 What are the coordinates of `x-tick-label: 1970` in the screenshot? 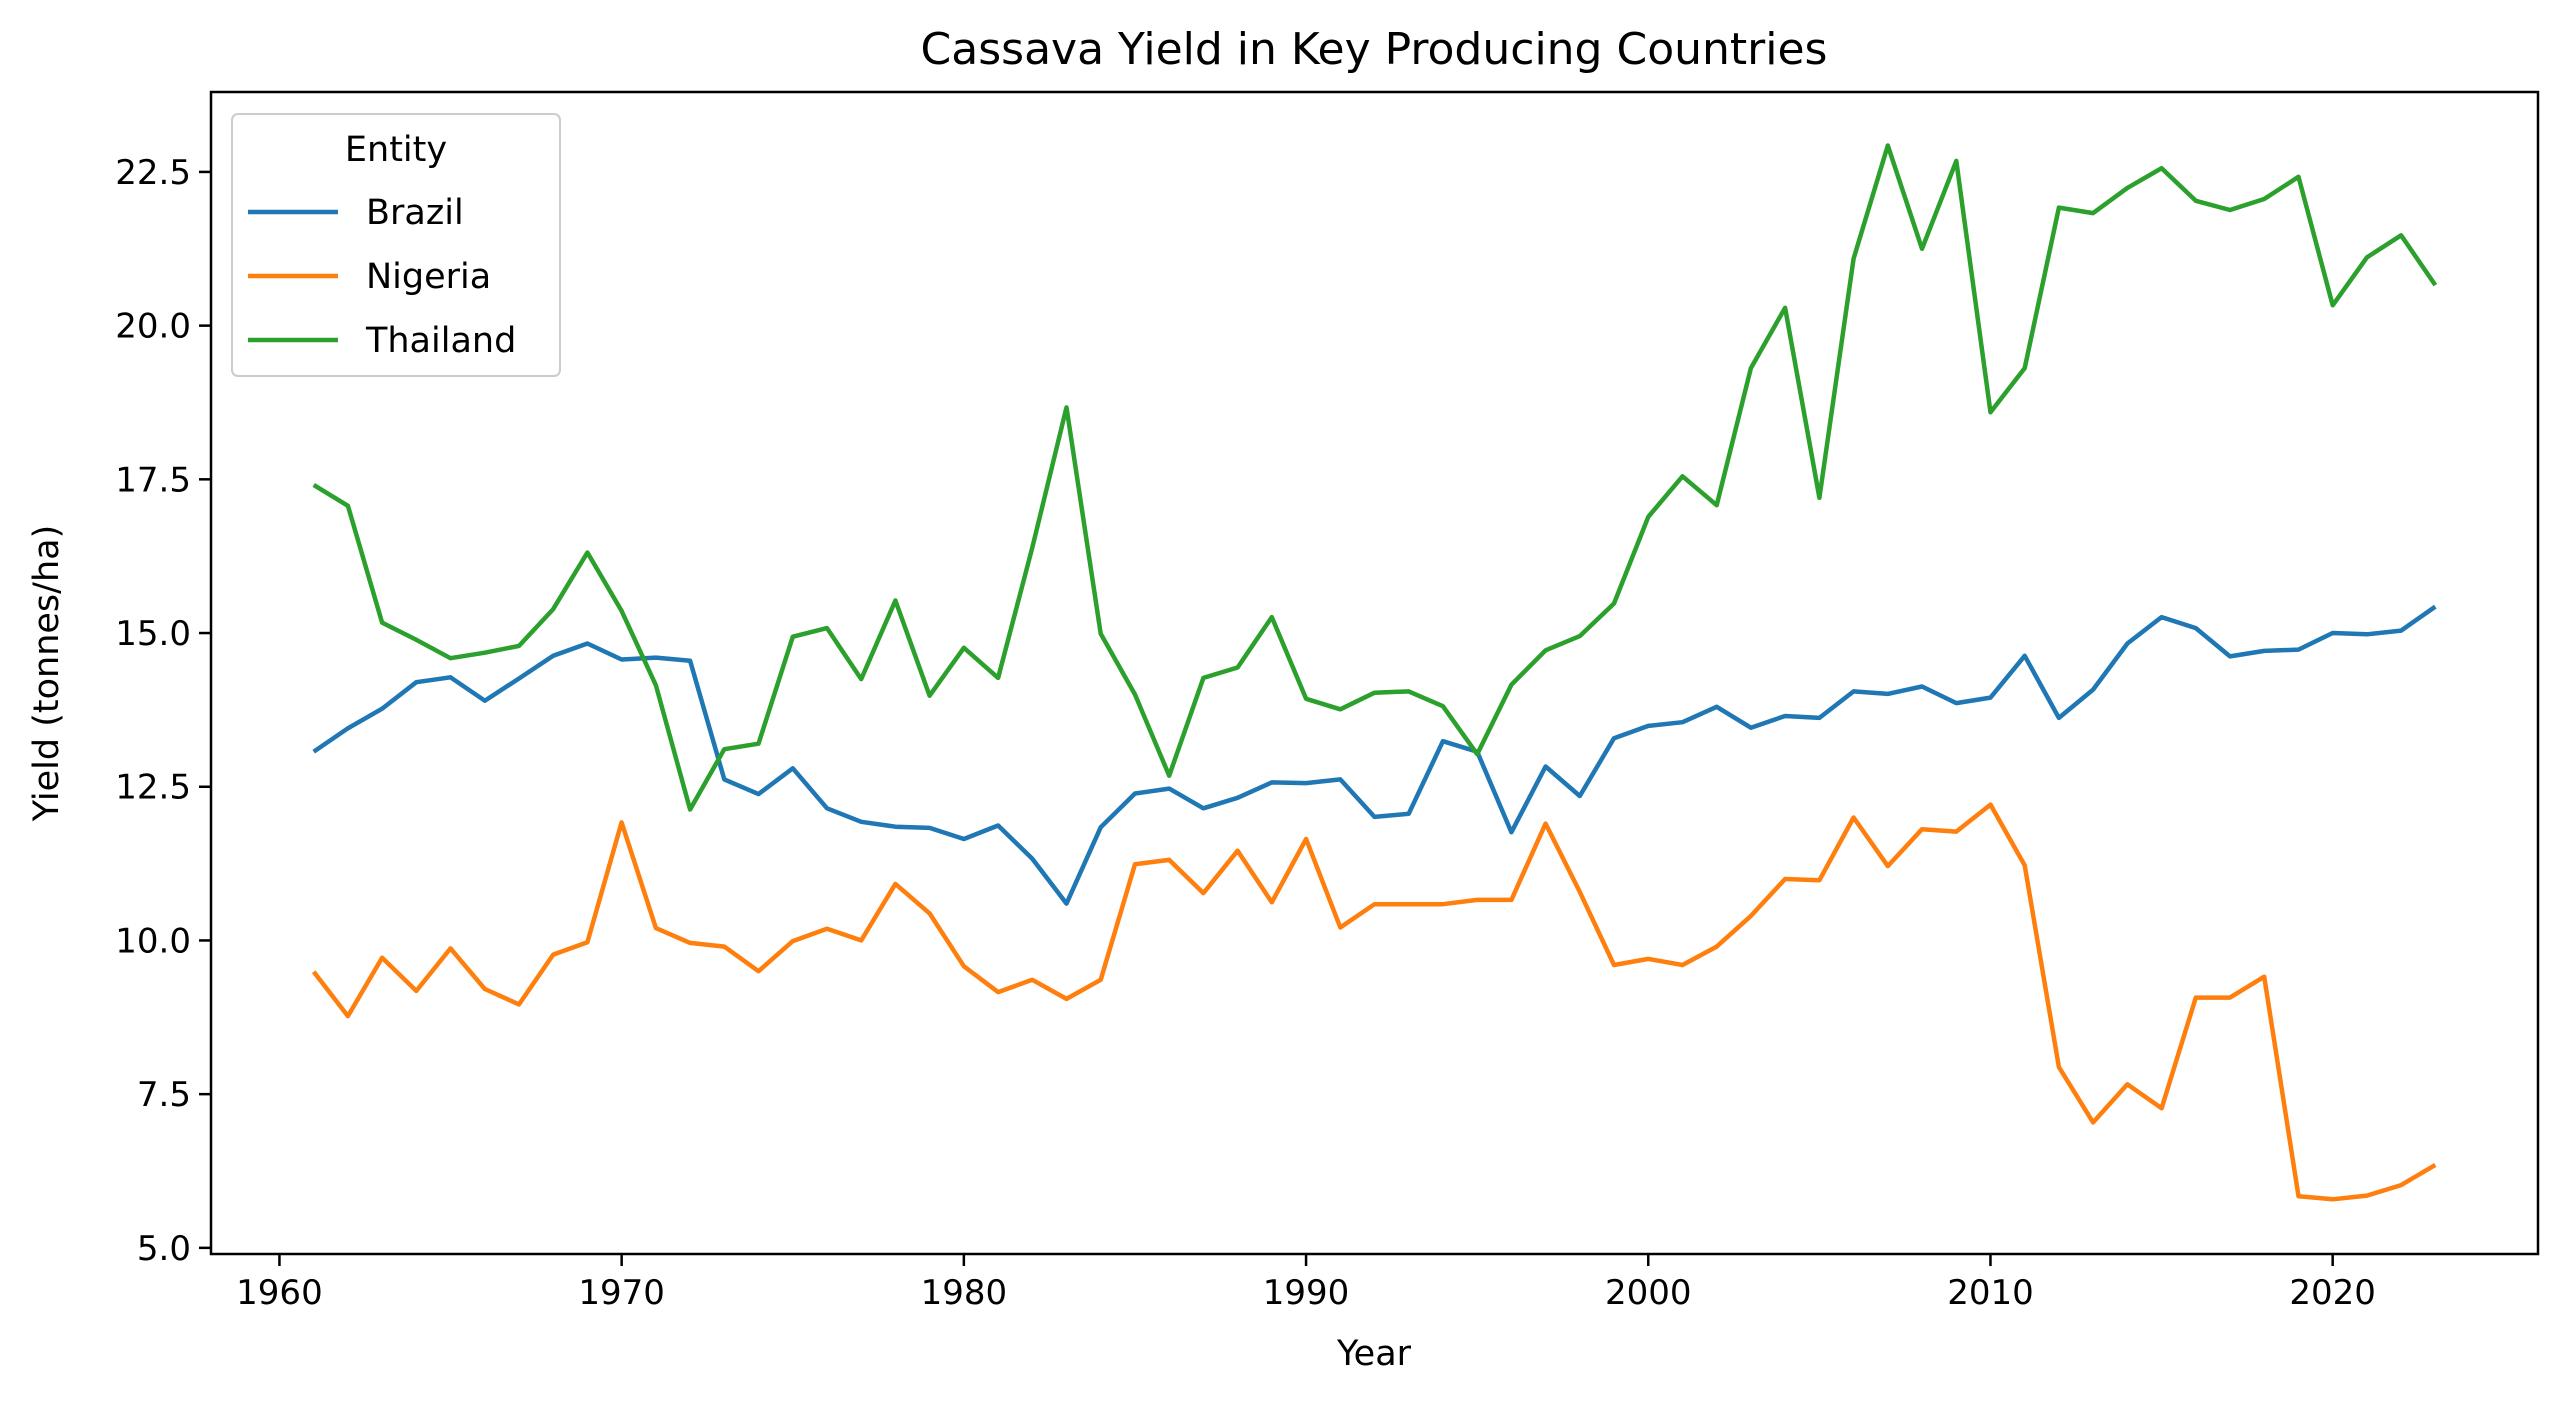 It's located at (621, 1293).